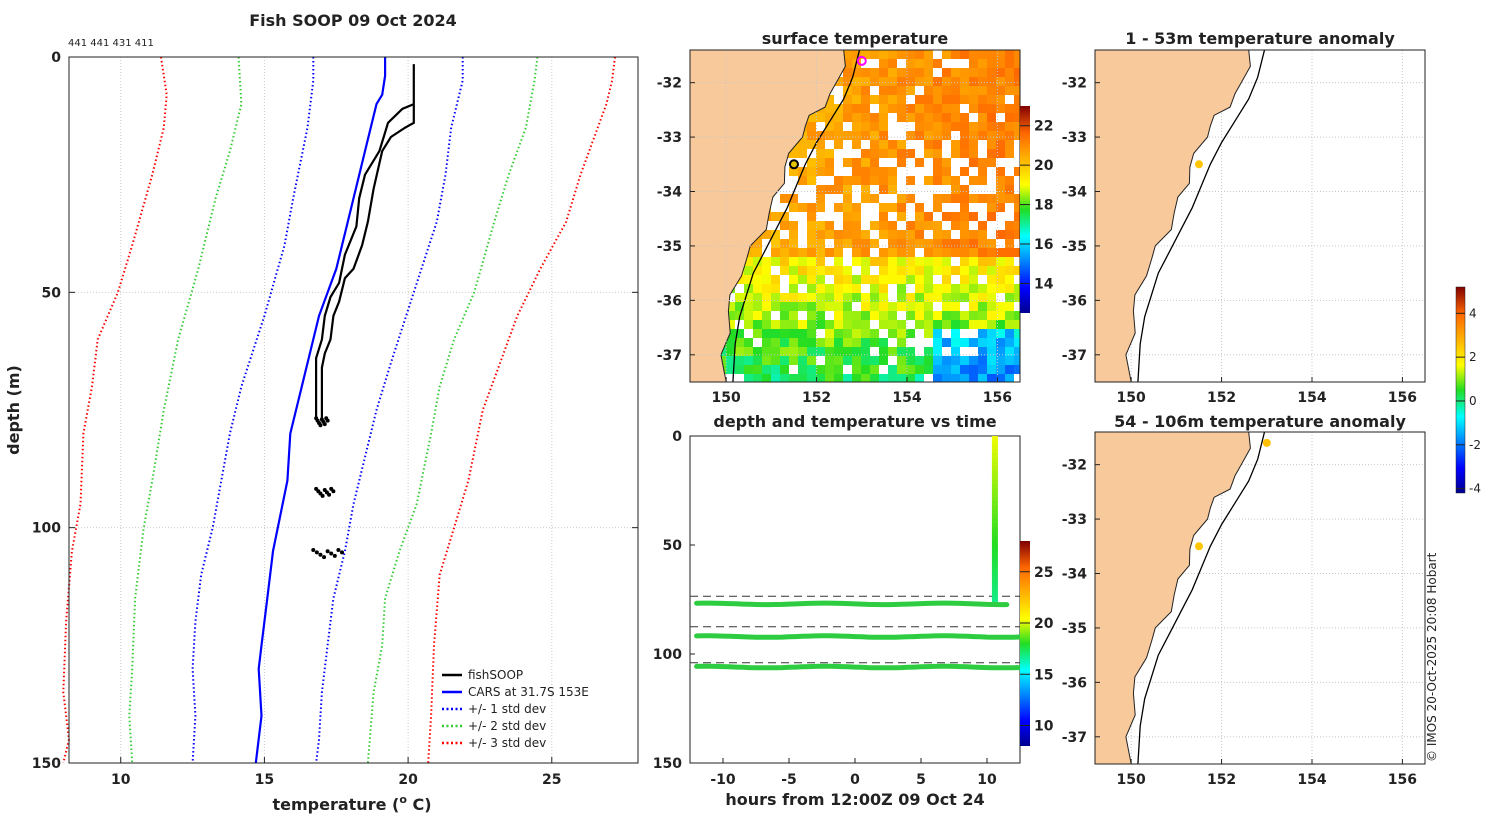 The height and width of the screenshot is (824, 1500). Describe the element at coordinates (723, 780) in the screenshot. I see `timeseries-xtick-label: -10` at that location.